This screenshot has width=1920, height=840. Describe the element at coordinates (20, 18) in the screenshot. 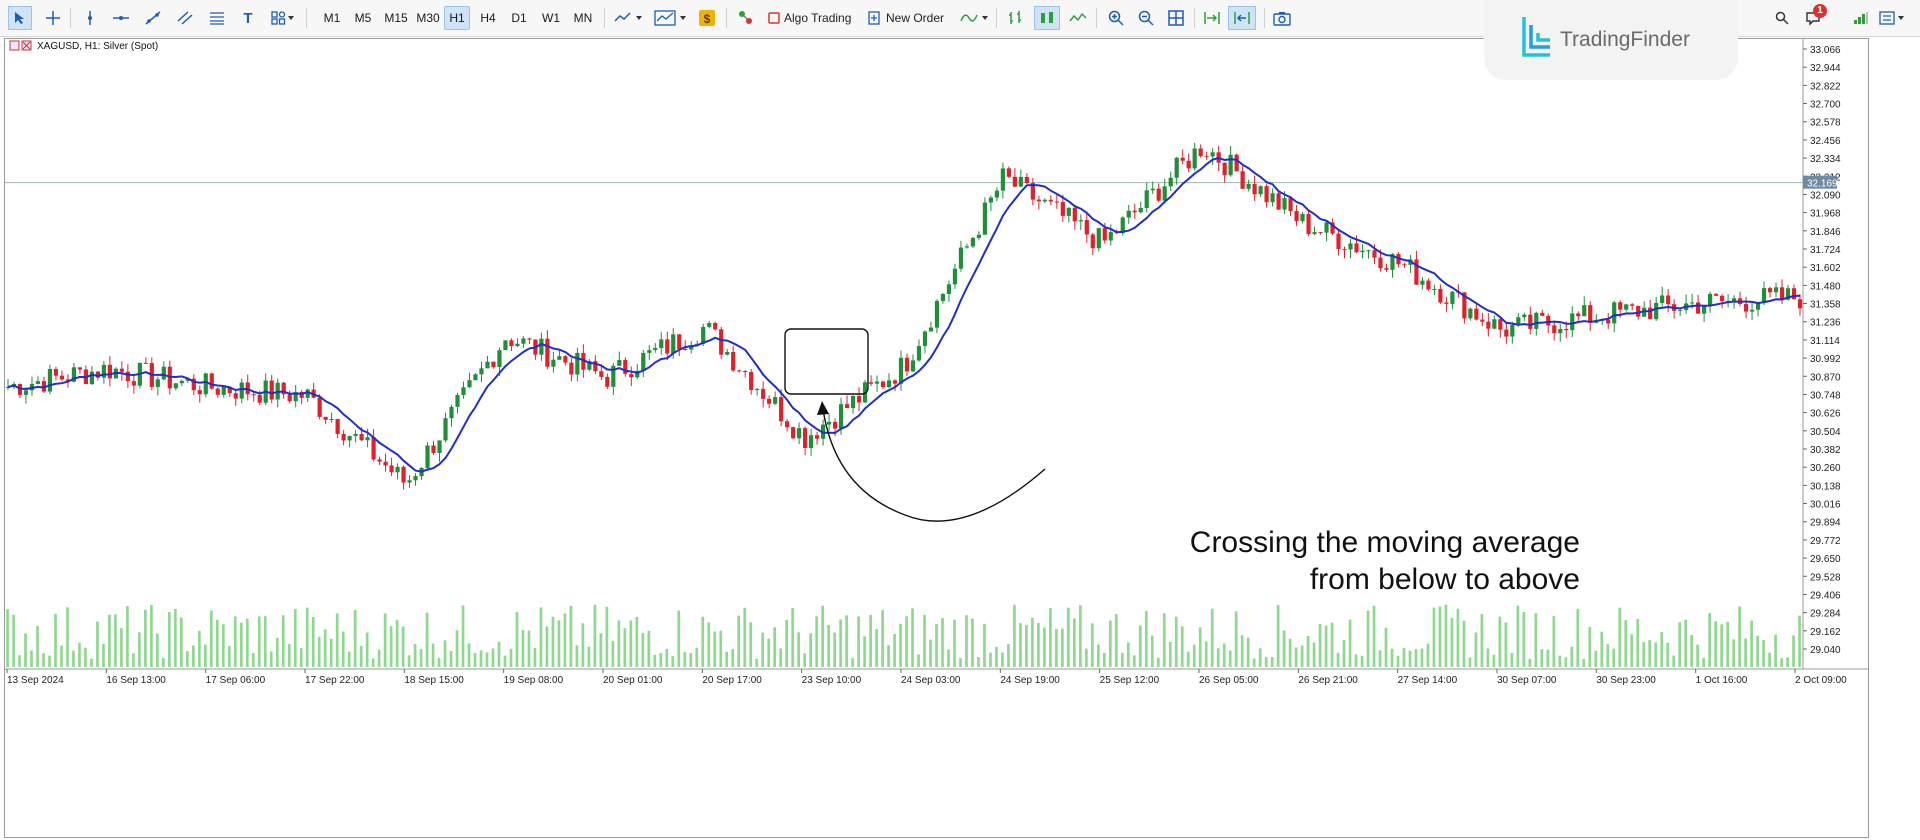

I see `cursor-tool-icon` at that location.